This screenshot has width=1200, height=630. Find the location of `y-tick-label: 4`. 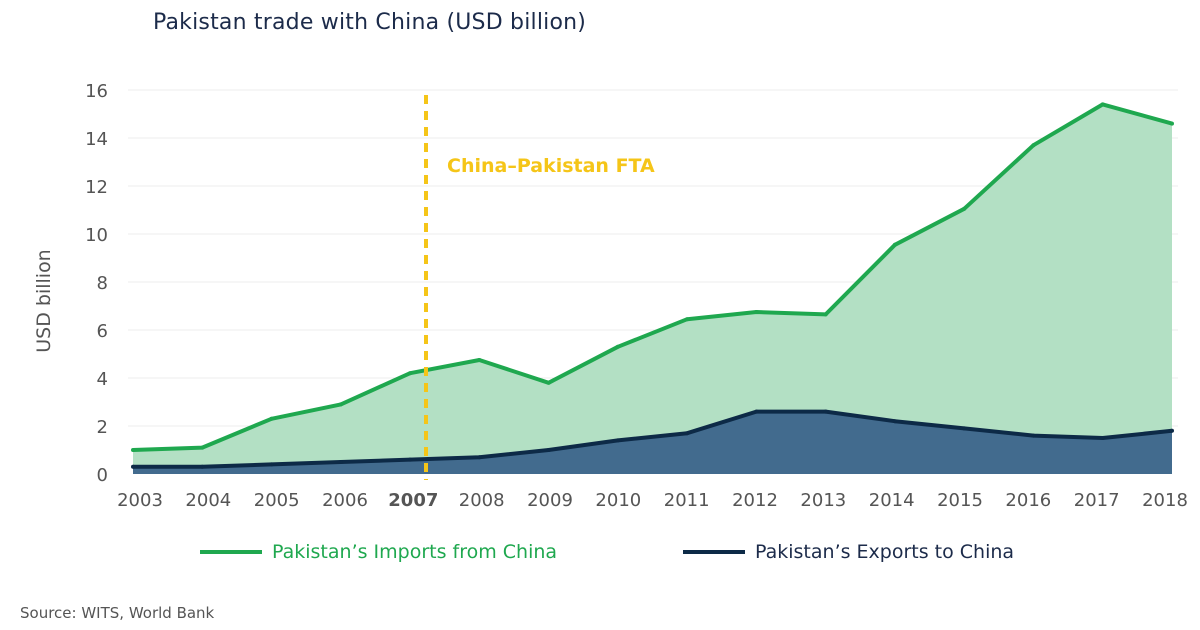

y-tick-label: 4 is located at coordinates (102, 379).